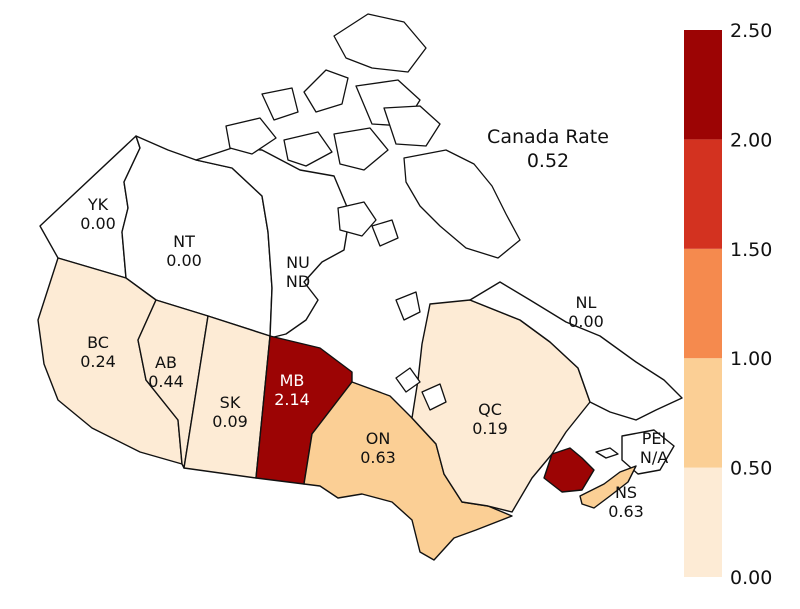 The image size is (800, 609). I want to click on province-nb-shape, so click(569, 470).